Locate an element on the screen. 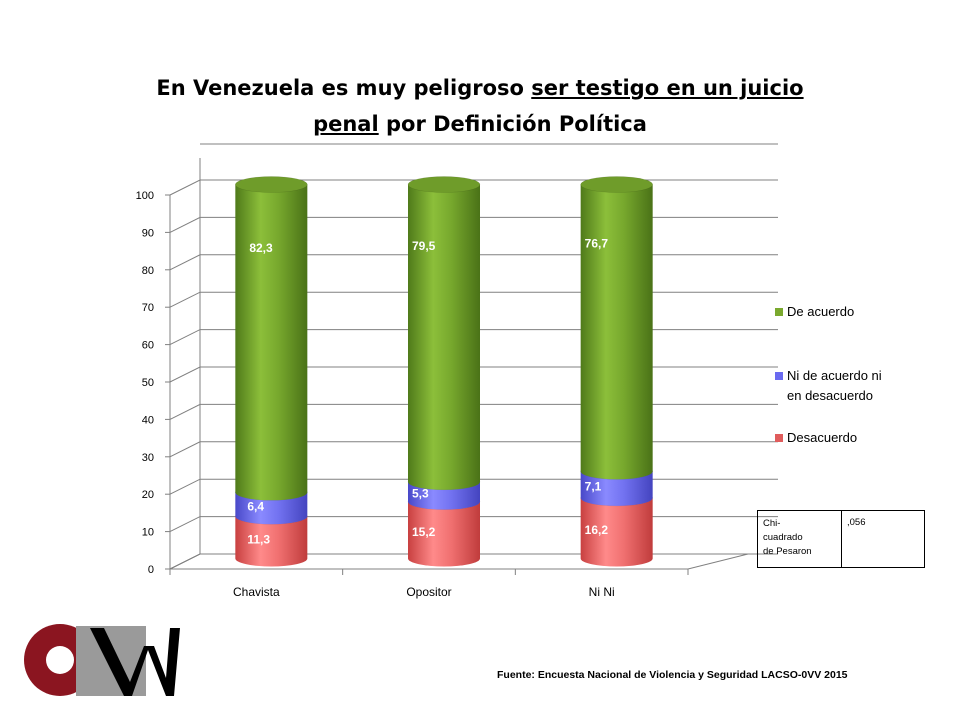  data-label: 11,3 is located at coordinates (258, 539).